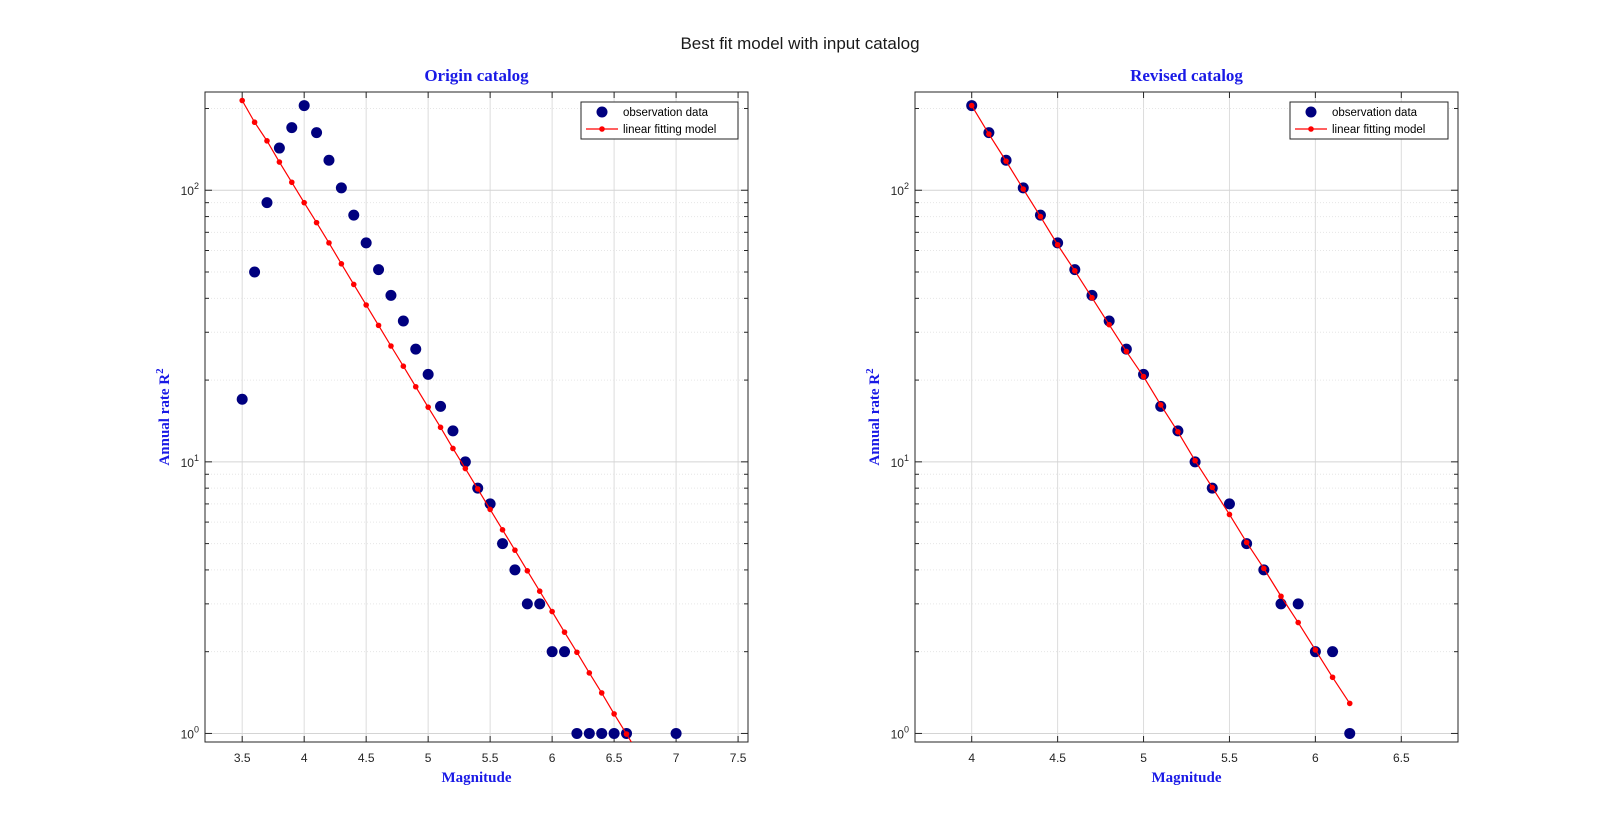 The width and height of the screenshot is (1600, 825). I want to click on chart-title: Origin catalog, so click(476, 75).